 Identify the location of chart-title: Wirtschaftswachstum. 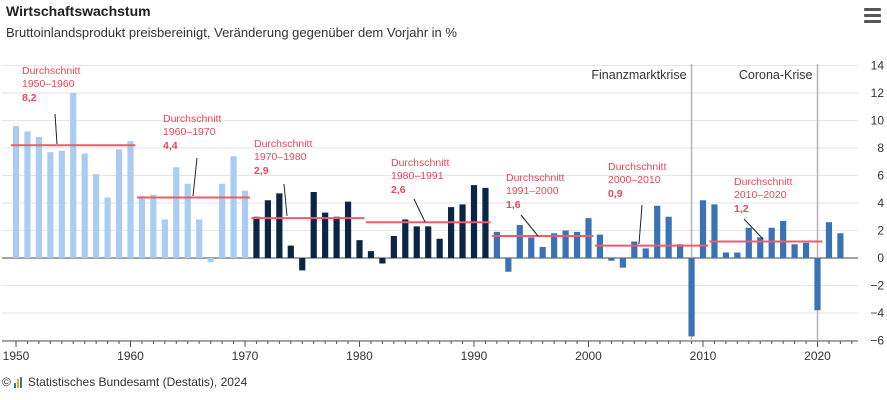
(78, 11).